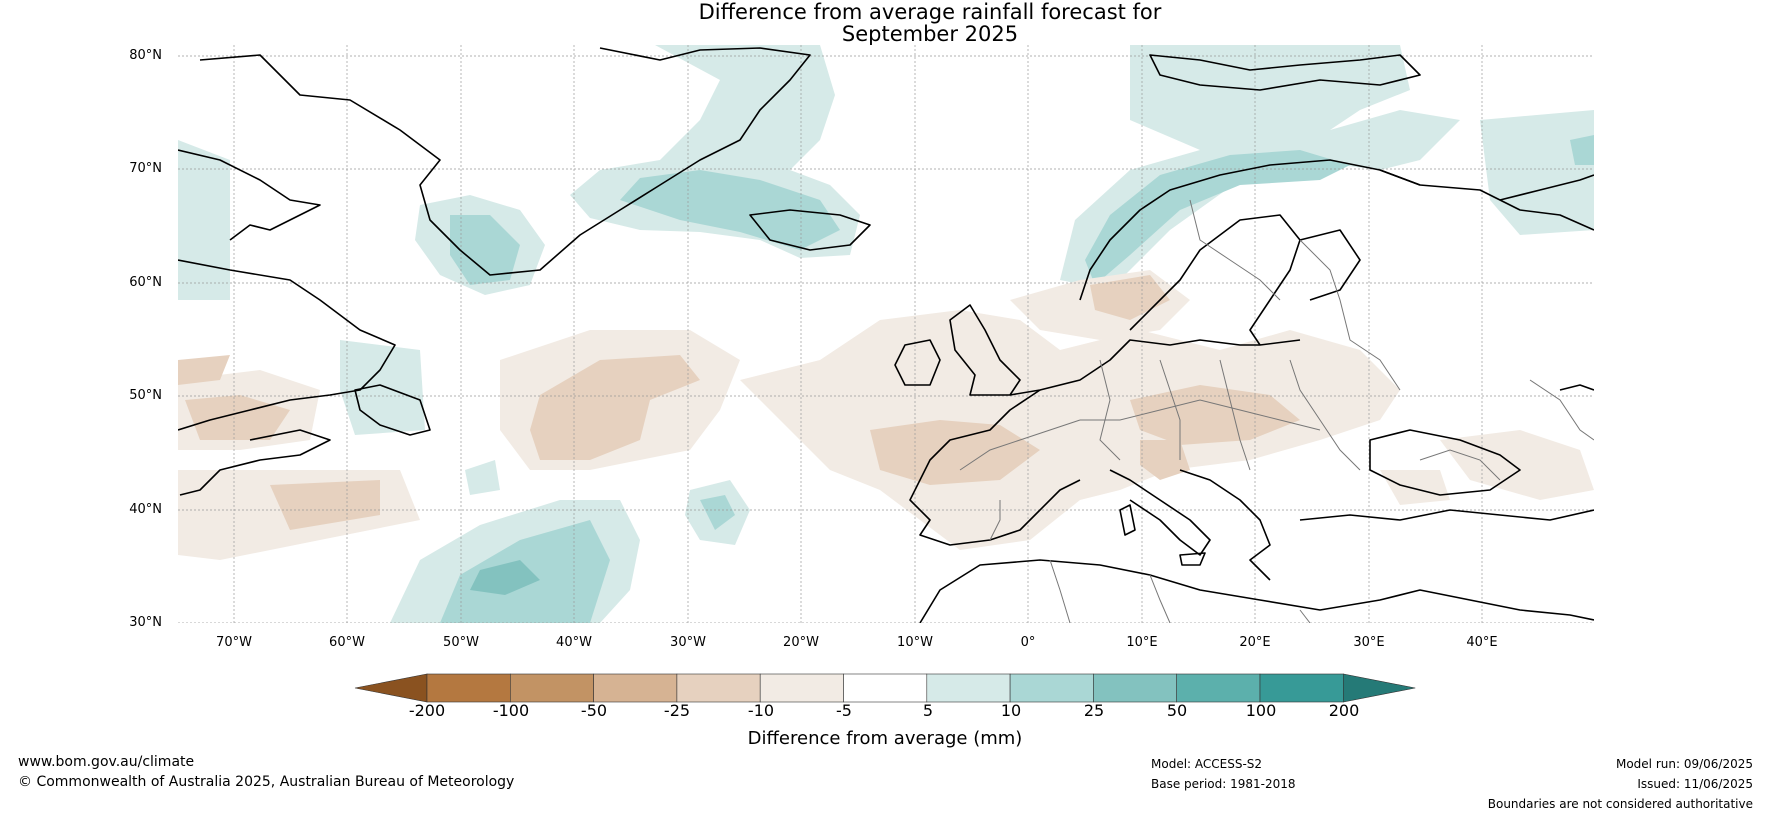 The height and width of the screenshot is (816, 1770). I want to click on footer-base-period: Base period: 1981-2018, so click(1223, 784).